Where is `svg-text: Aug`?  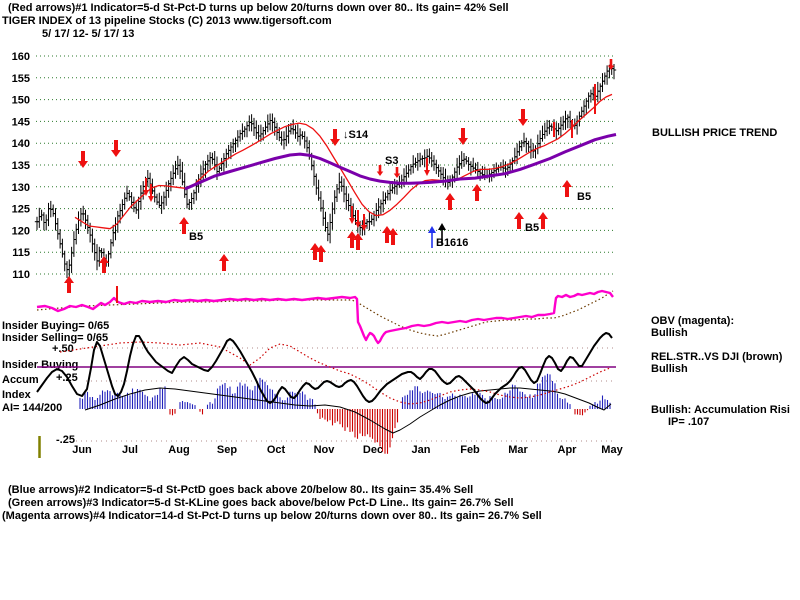 svg-text: Aug is located at coordinates (178, 450).